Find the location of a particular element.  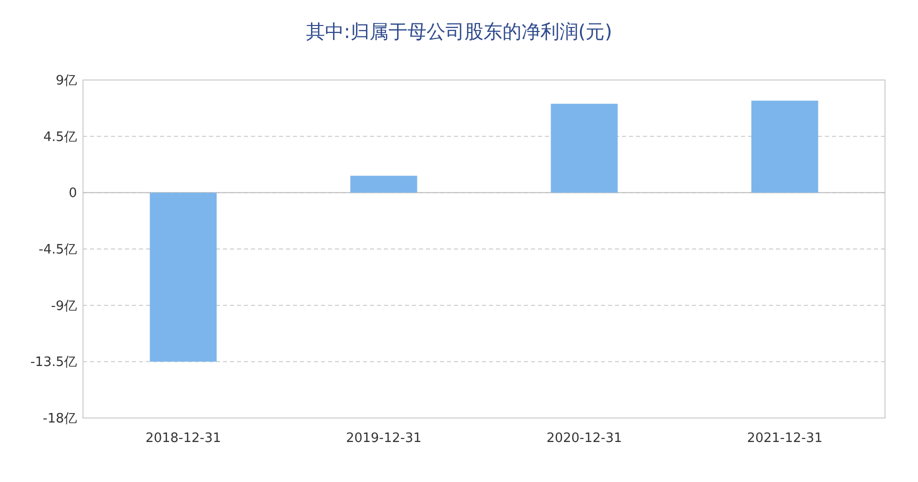

y-tick-label: -4.5亿 is located at coordinates (57, 250).